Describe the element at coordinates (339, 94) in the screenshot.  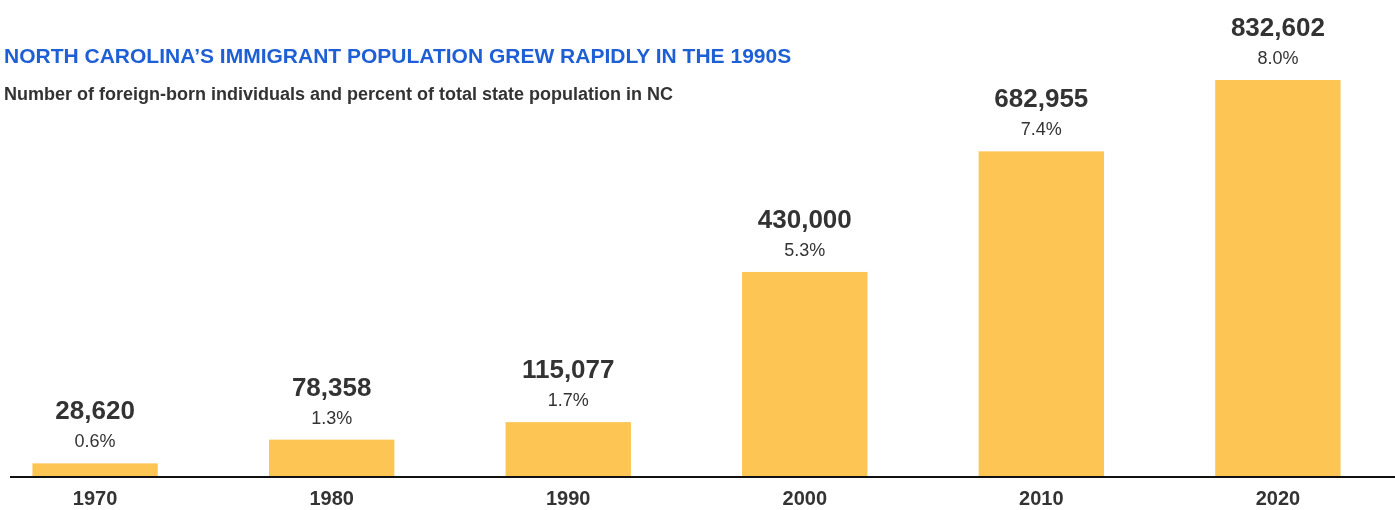
I see `chart-subtitle: Number of foreign-born individuals and percent of total state population in NC` at that location.